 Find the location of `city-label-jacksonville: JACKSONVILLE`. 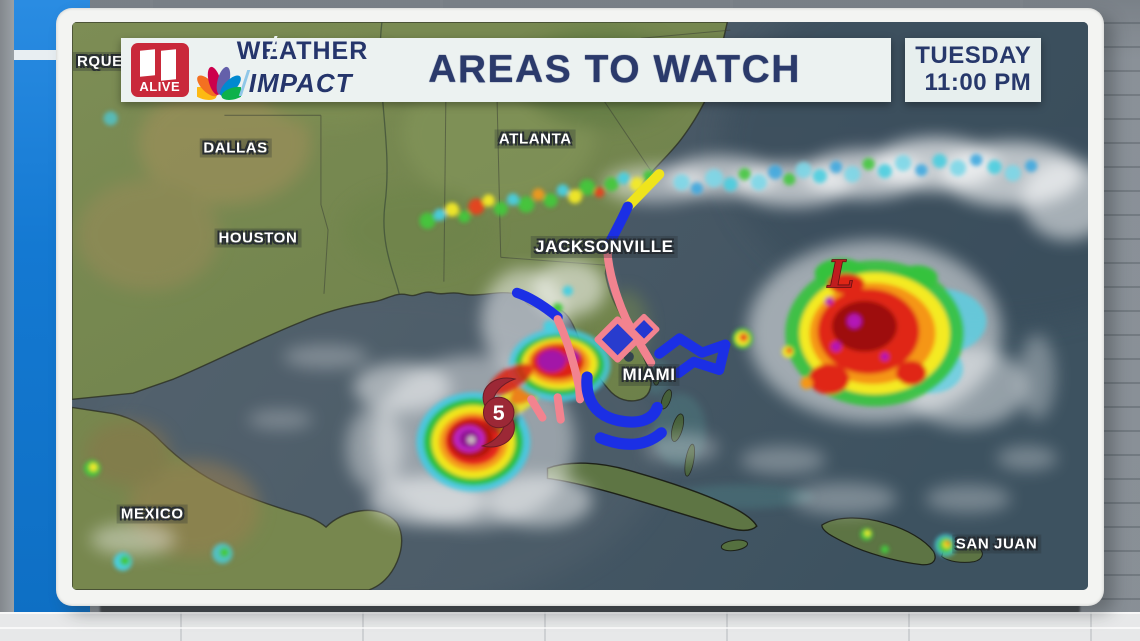

city-label-jacksonville: JACKSONVILLE is located at coordinates (604, 246).